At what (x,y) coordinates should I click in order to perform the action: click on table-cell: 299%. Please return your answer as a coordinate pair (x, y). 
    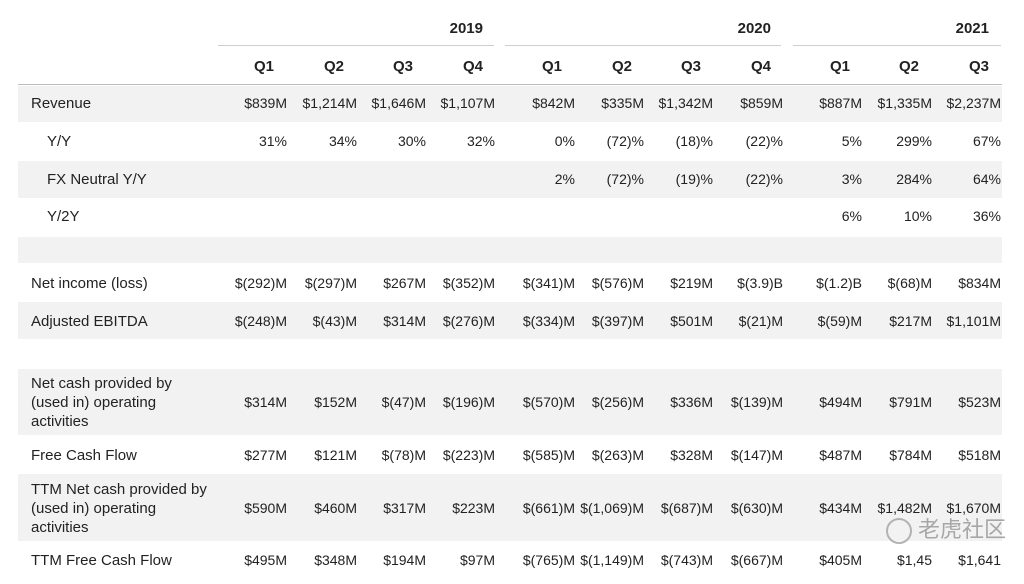
    Looking at the image, I should click on (914, 141).